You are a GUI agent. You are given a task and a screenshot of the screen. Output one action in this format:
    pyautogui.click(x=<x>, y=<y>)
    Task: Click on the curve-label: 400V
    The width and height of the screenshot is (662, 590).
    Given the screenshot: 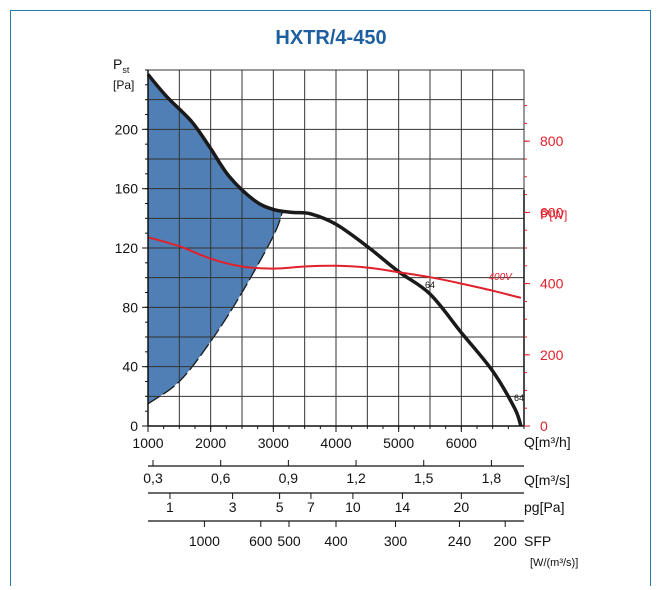 What is the action you would take?
    pyautogui.click(x=501, y=277)
    